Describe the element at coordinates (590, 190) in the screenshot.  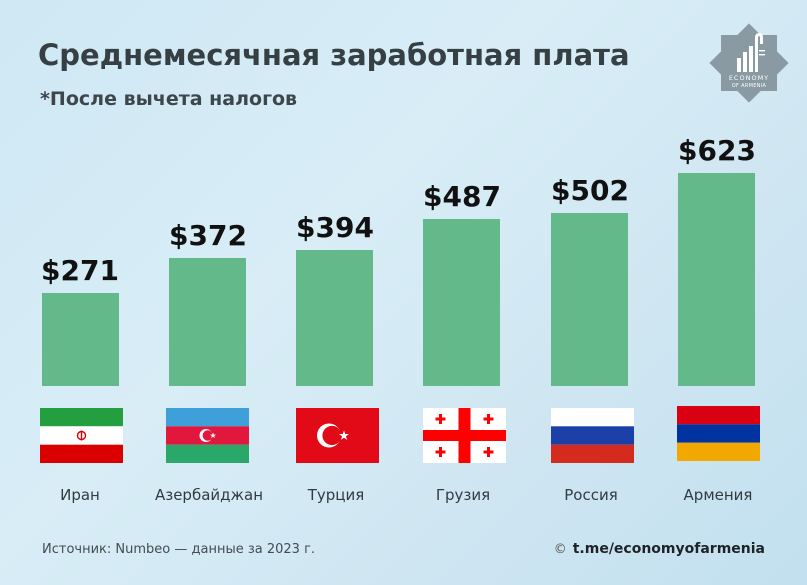
I see `value-label-russia: $502` at that location.